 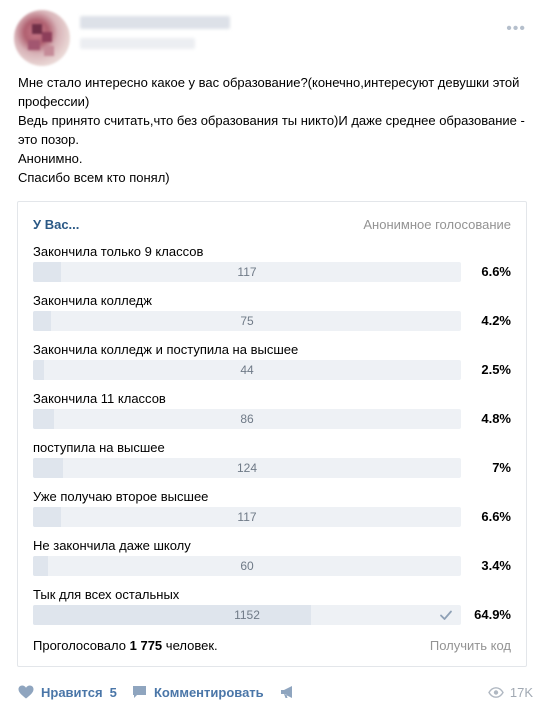 I want to click on poll-option-label: Закончила 11 классов, so click(x=99, y=398).